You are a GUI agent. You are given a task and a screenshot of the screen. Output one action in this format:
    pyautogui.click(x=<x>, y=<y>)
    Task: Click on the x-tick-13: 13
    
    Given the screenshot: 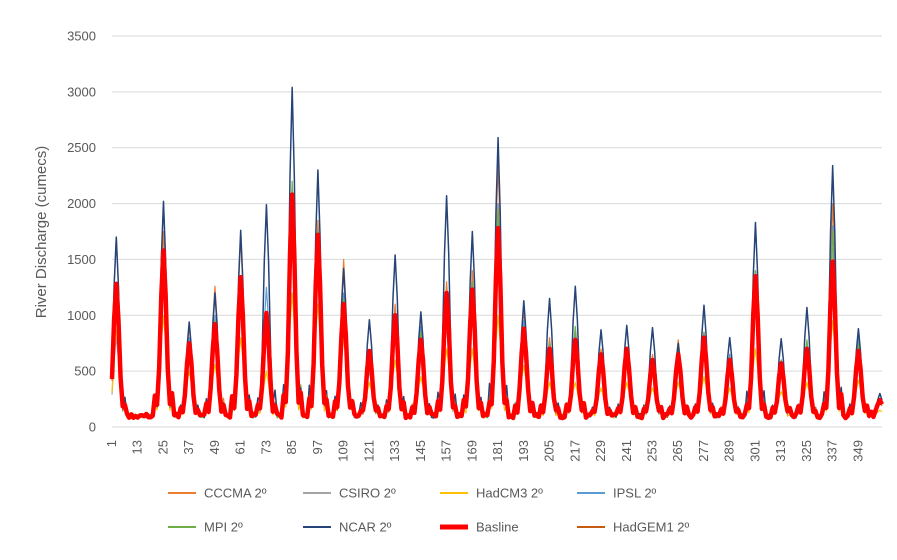 What is the action you would take?
    pyautogui.click(x=137, y=447)
    